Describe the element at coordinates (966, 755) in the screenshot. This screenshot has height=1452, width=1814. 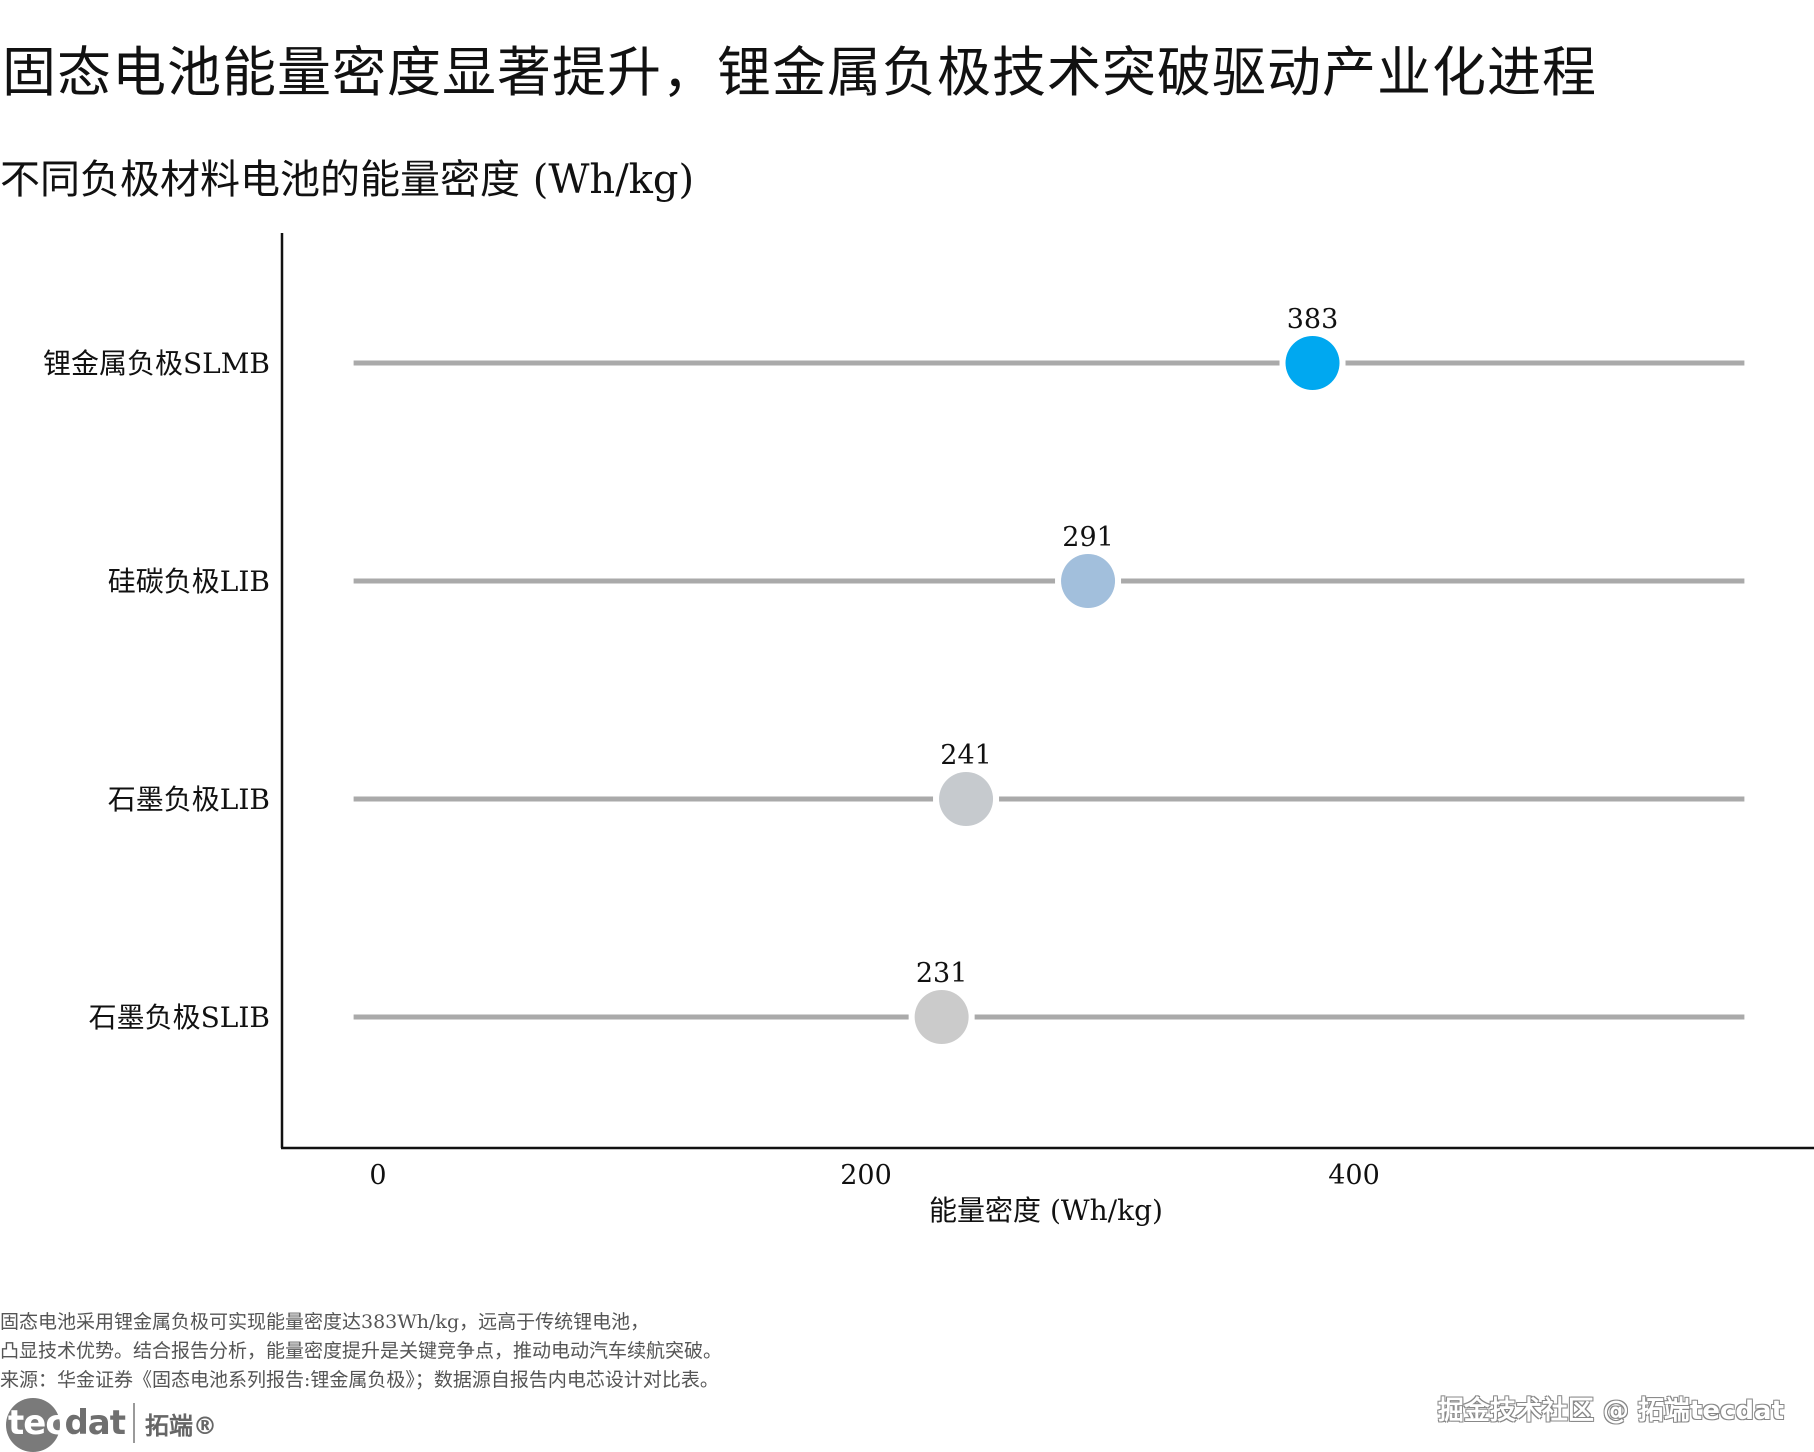
I see `value-label: 241` at that location.